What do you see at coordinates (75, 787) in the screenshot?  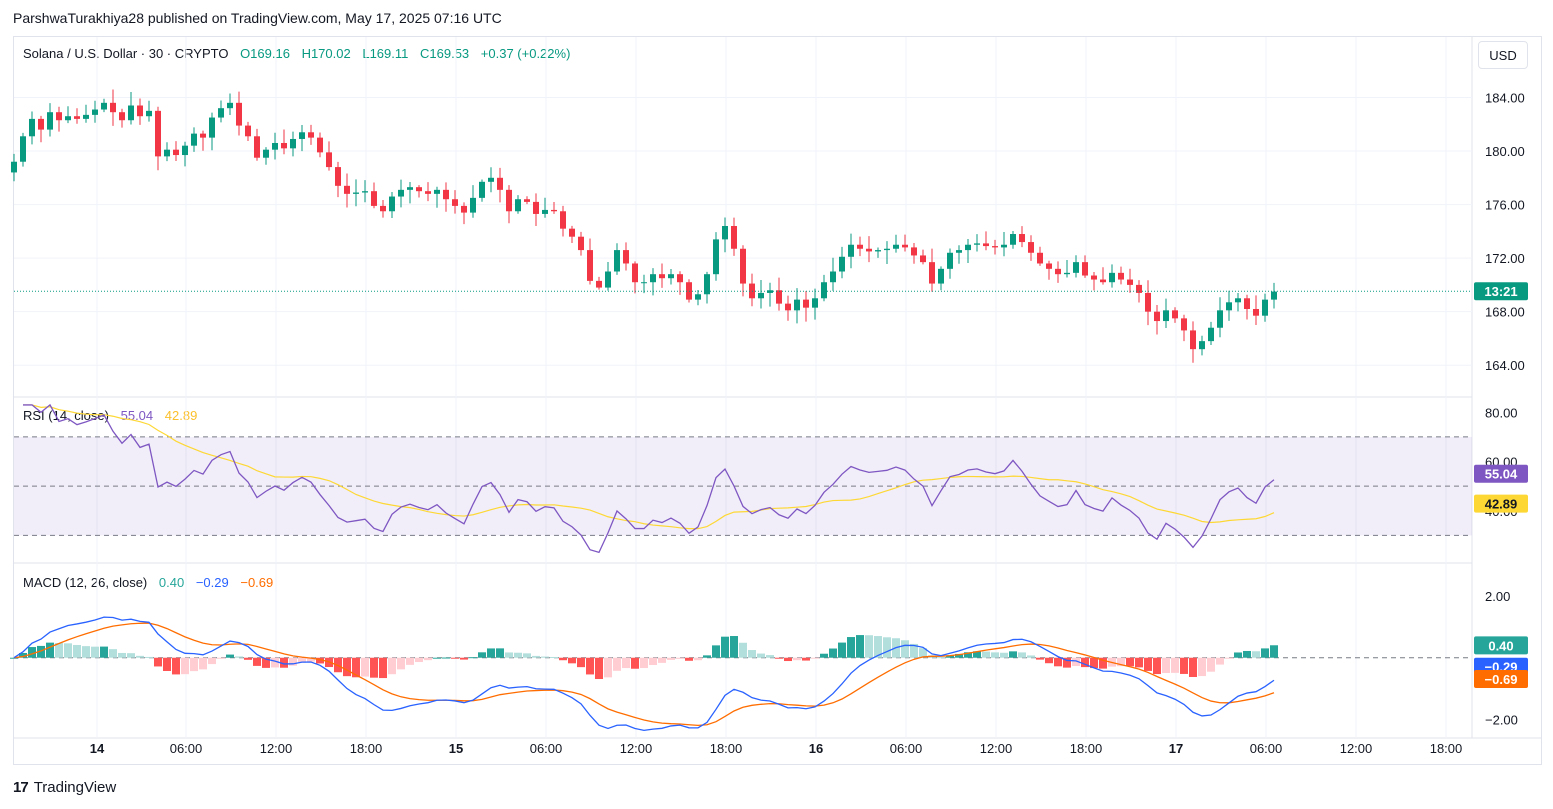 I see `brand-name: TradingView` at bounding box center [75, 787].